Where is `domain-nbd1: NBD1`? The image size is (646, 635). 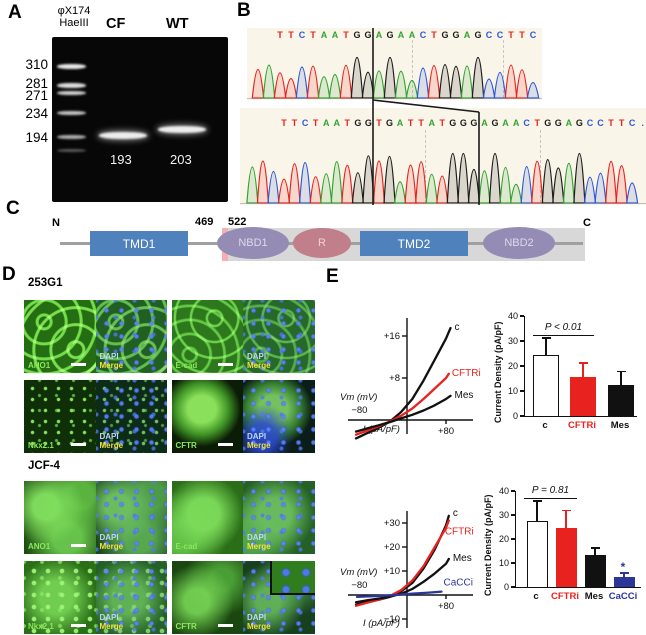
domain-nbd1: NBD1 is located at coordinates (253, 243).